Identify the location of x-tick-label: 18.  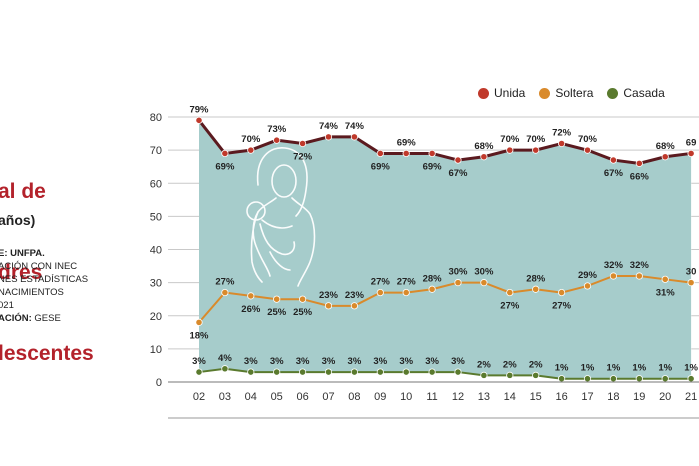
(613, 397).